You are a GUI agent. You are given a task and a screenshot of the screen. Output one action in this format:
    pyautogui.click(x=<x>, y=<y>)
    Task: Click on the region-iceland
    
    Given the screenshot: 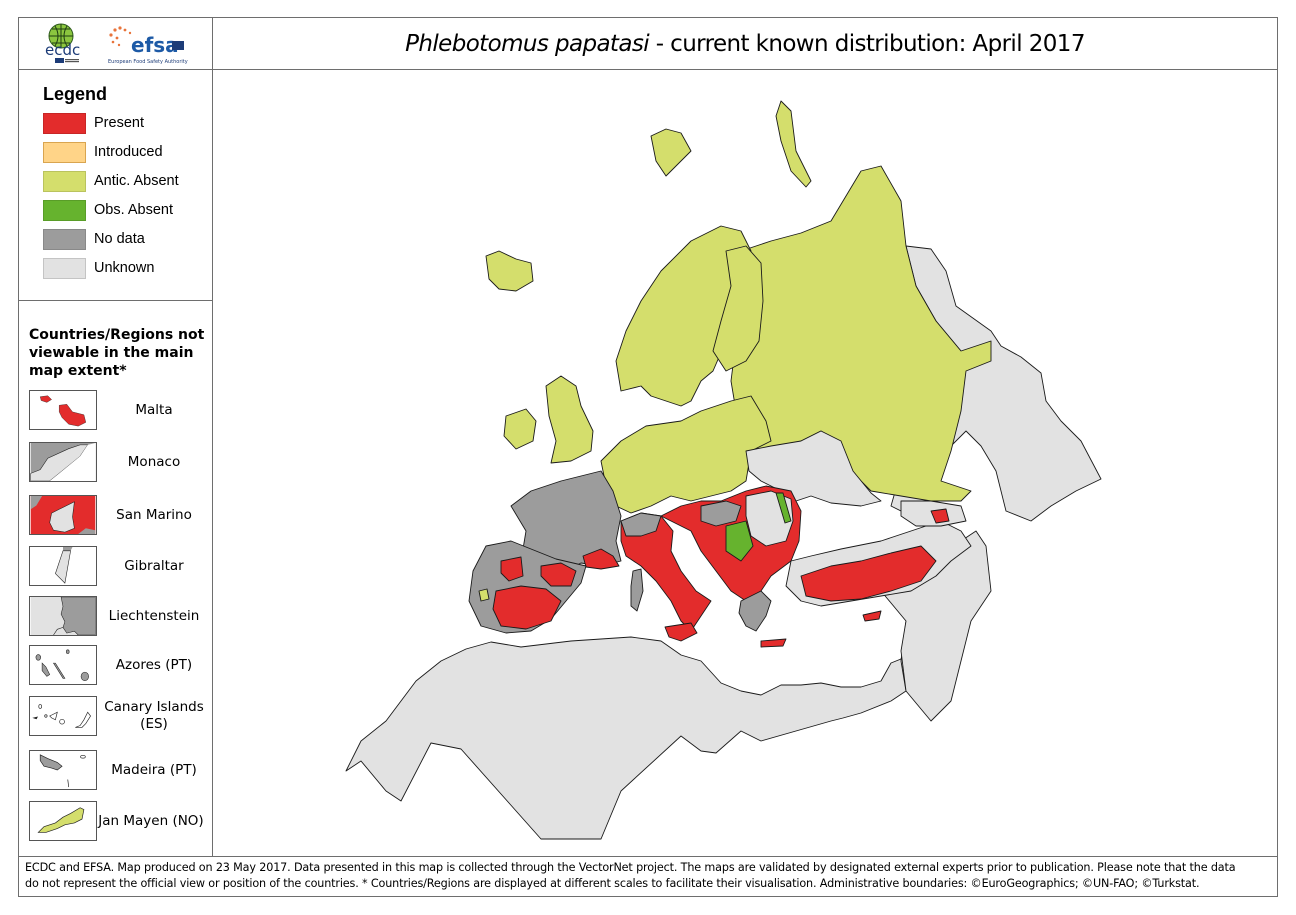 What is the action you would take?
    pyautogui.click(x=509, y=271)
    